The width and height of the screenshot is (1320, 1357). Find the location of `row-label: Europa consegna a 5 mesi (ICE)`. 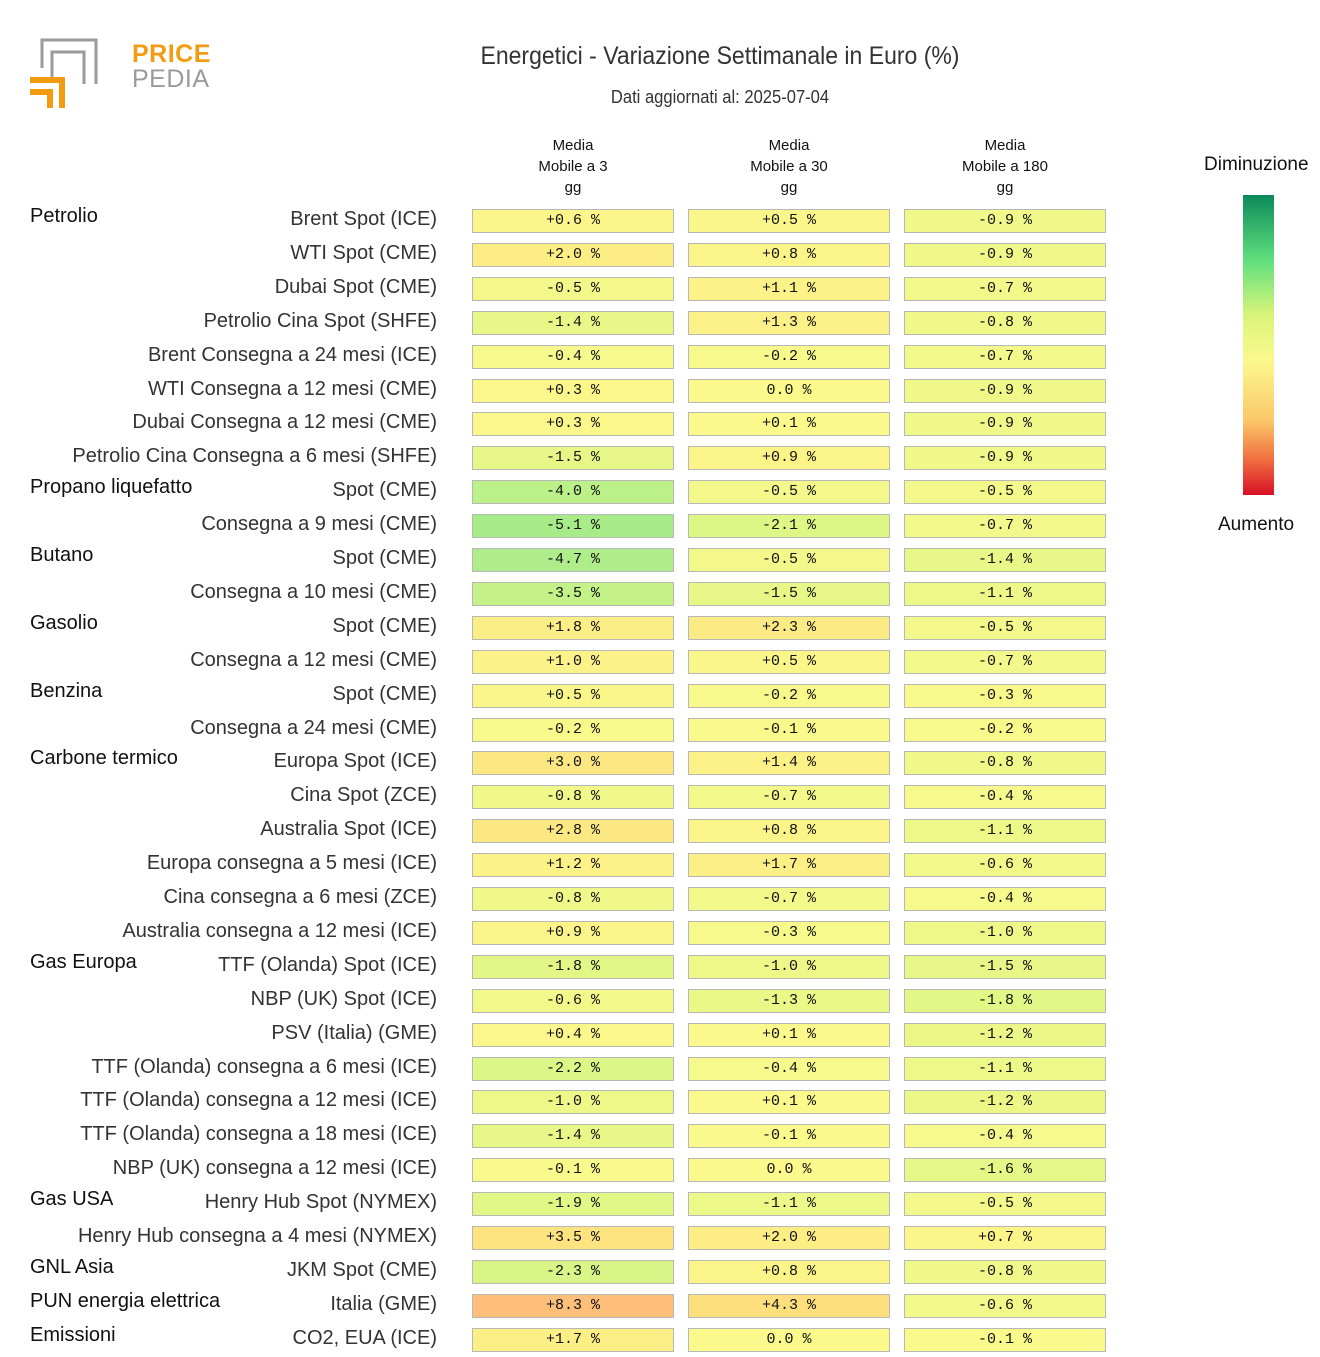

row-label: Europa consegna a 5 mesi (ICE) is located at coordinates (291, 863).